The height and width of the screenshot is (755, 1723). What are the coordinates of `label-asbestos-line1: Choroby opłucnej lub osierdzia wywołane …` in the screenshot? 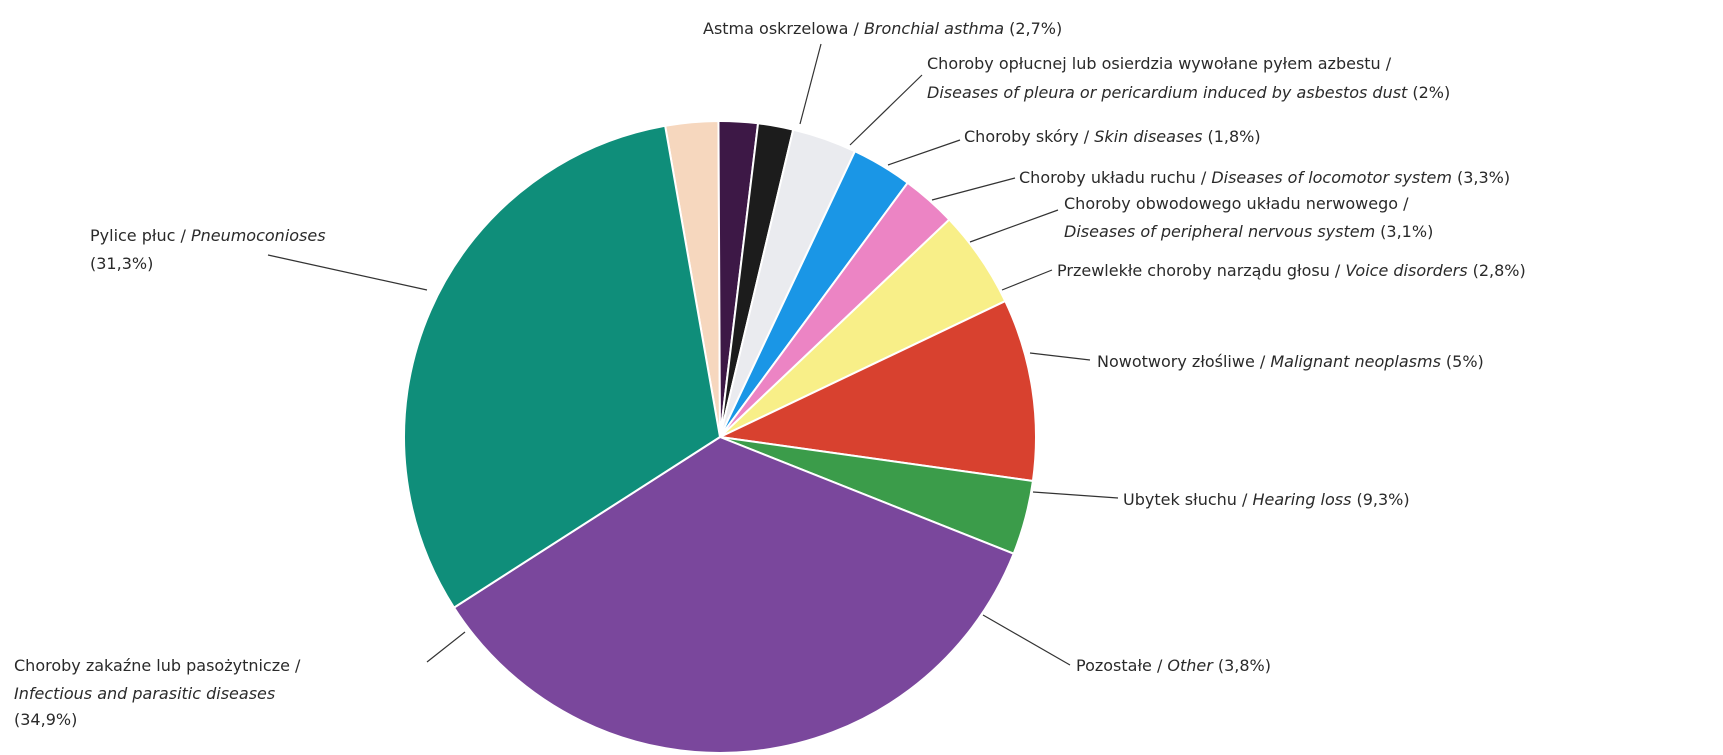 It's located at (1159, 63).